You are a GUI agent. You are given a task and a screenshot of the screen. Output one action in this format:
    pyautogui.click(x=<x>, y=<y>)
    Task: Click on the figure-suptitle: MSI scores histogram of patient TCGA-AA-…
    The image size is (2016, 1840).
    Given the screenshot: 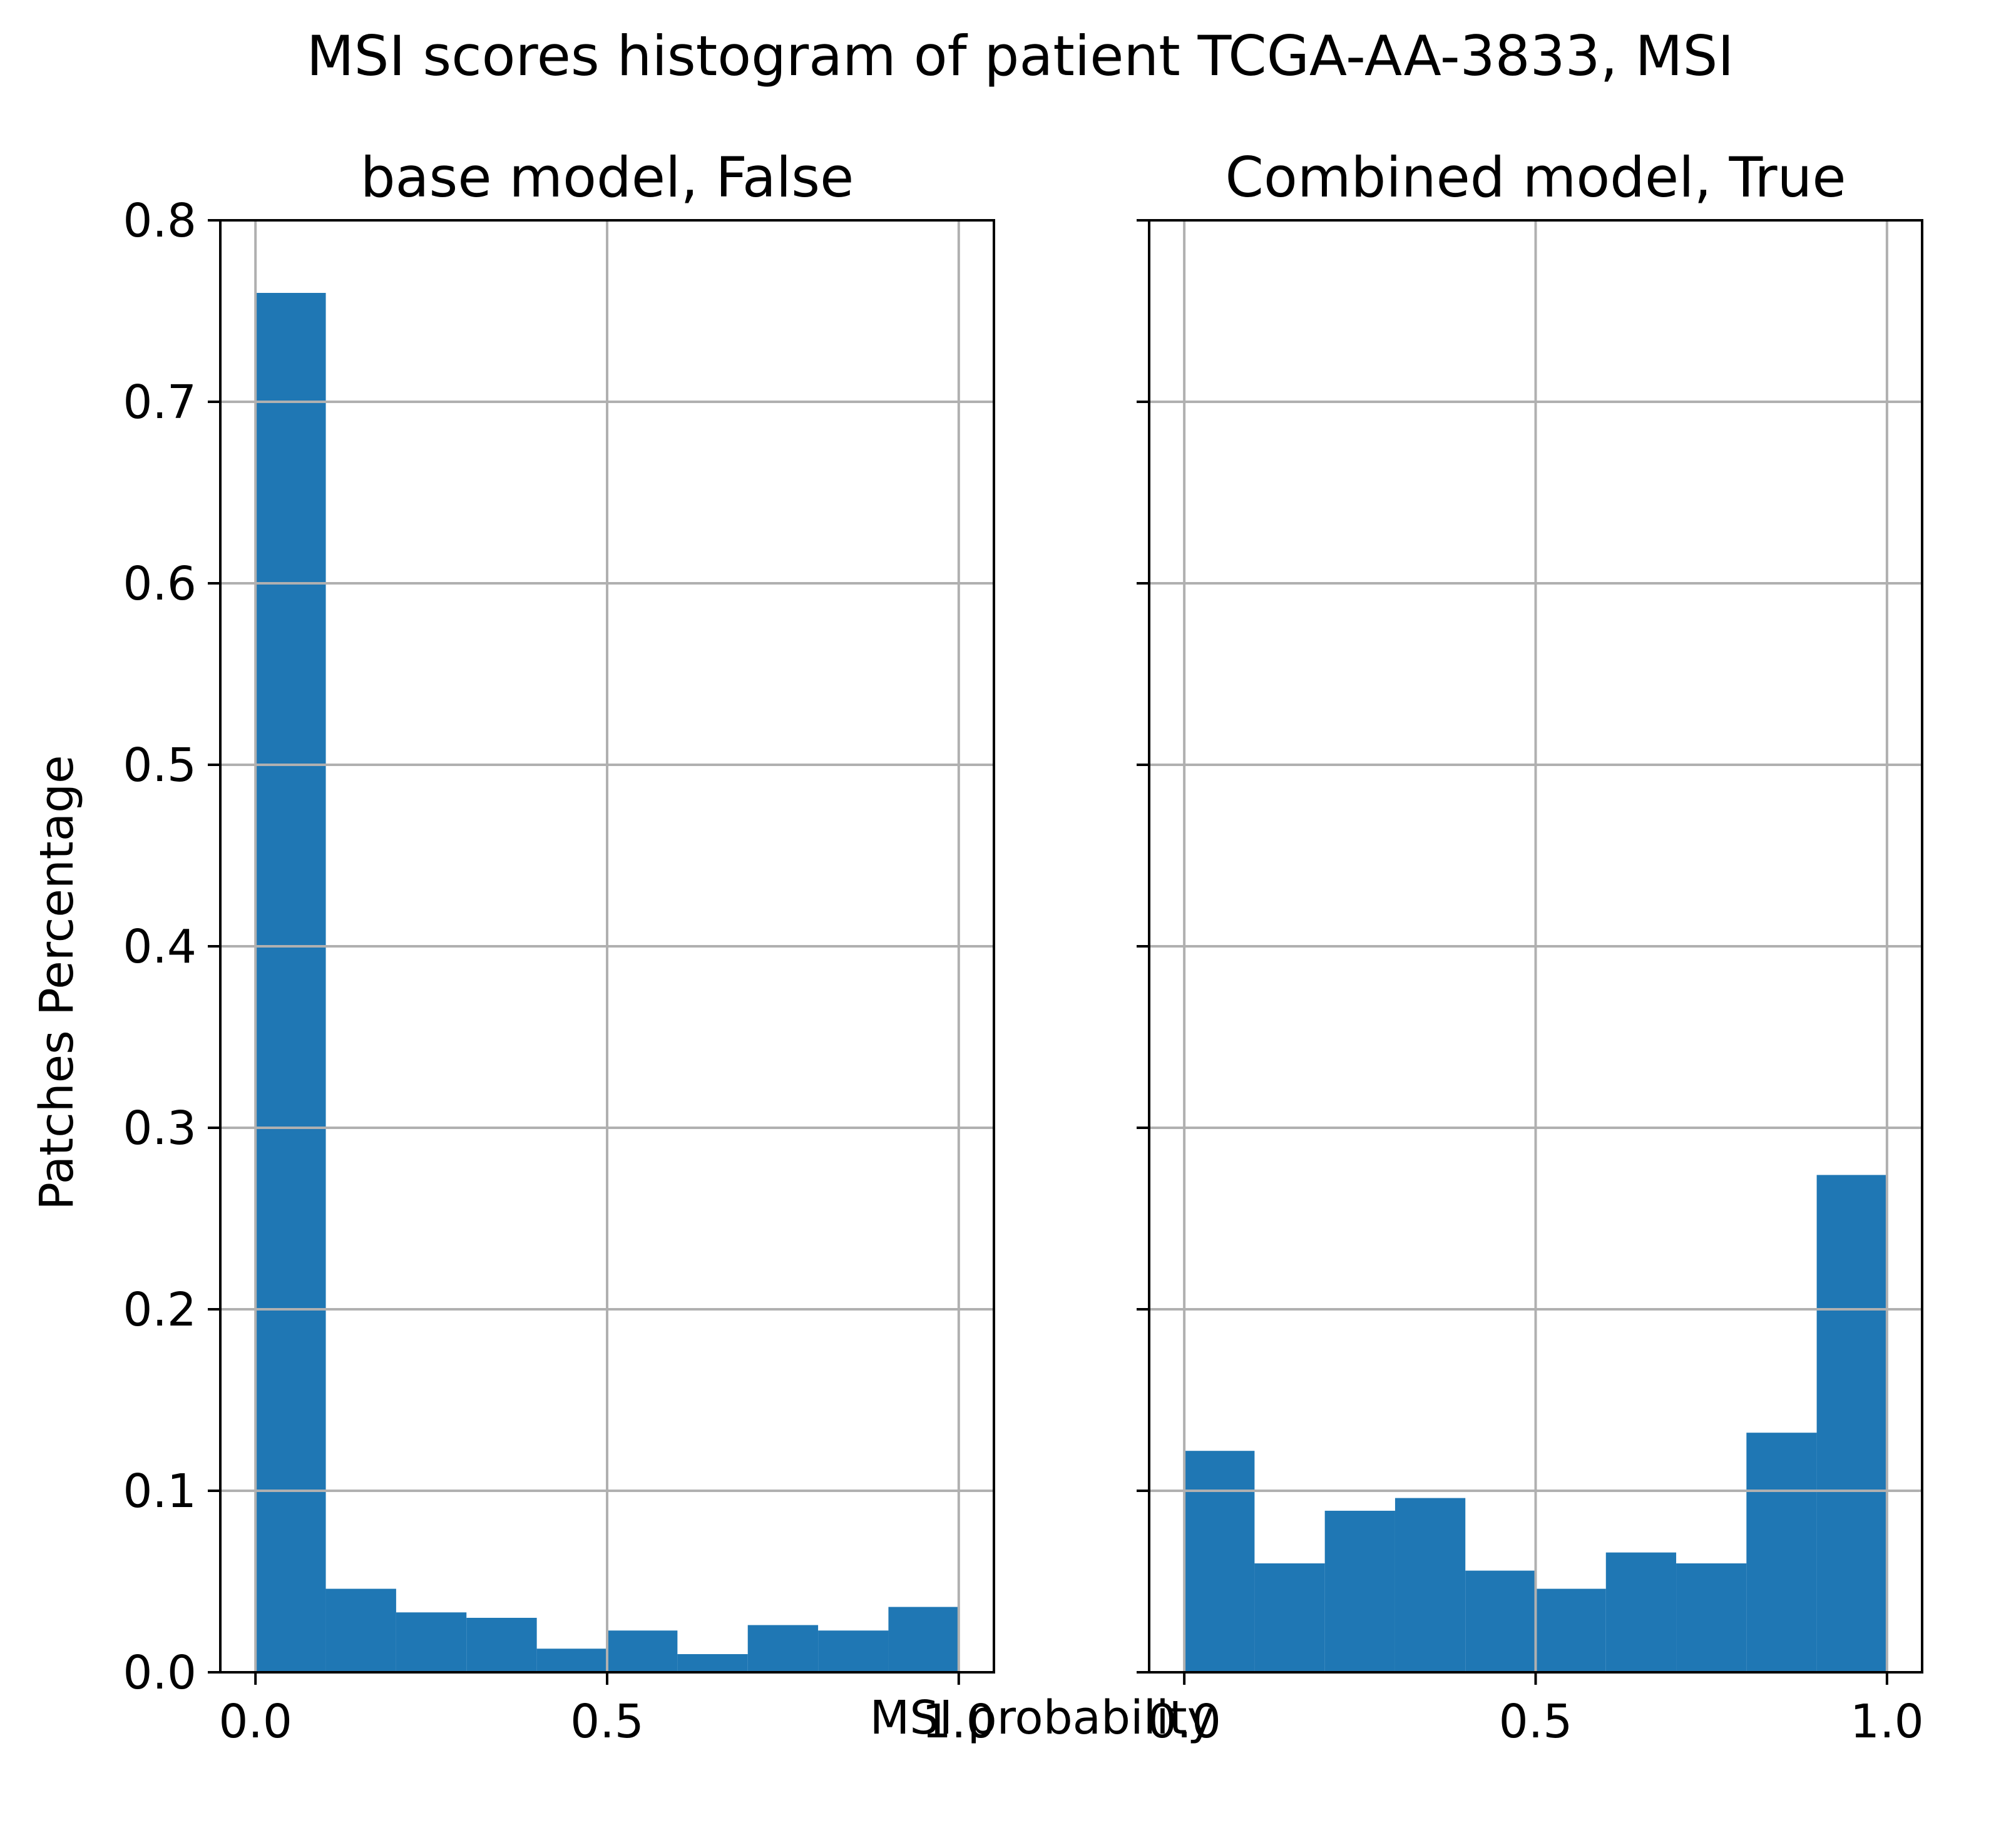 What is the action you would take?
    pyautogui.click(x=1020, y=56)
    